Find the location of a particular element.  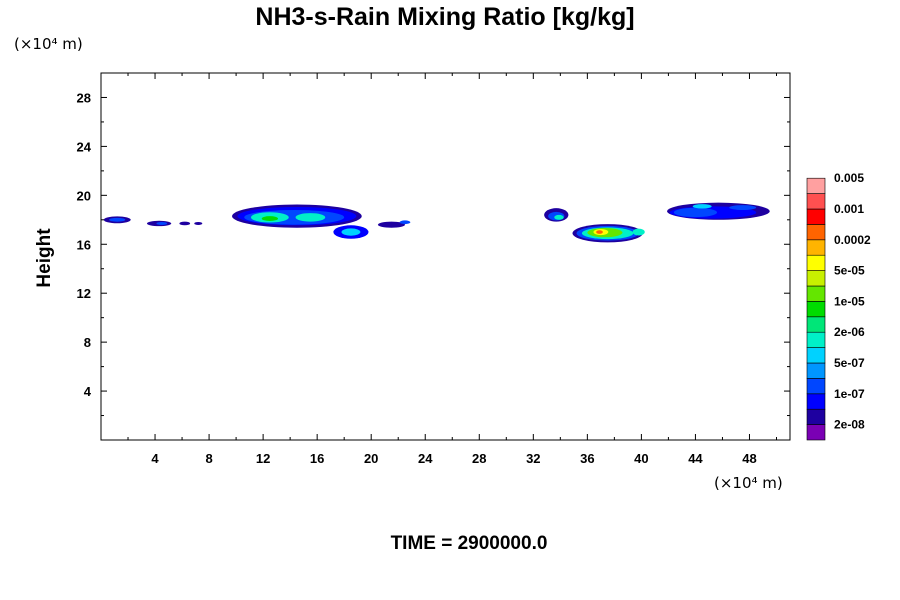

y-unit-label: (×10⁴ m) is located at coordinates (48, 44).